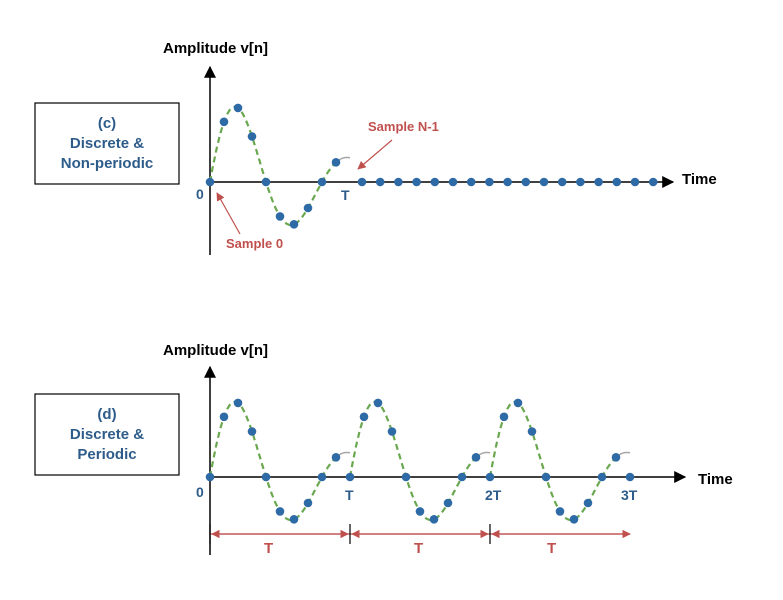 The height and width of the screenshot is (600, 783). What do you see at coordinates (552, 461) in the screenshot?
I see `panel-d-period-3-dashed-curve` at bounding box center [552, 461].